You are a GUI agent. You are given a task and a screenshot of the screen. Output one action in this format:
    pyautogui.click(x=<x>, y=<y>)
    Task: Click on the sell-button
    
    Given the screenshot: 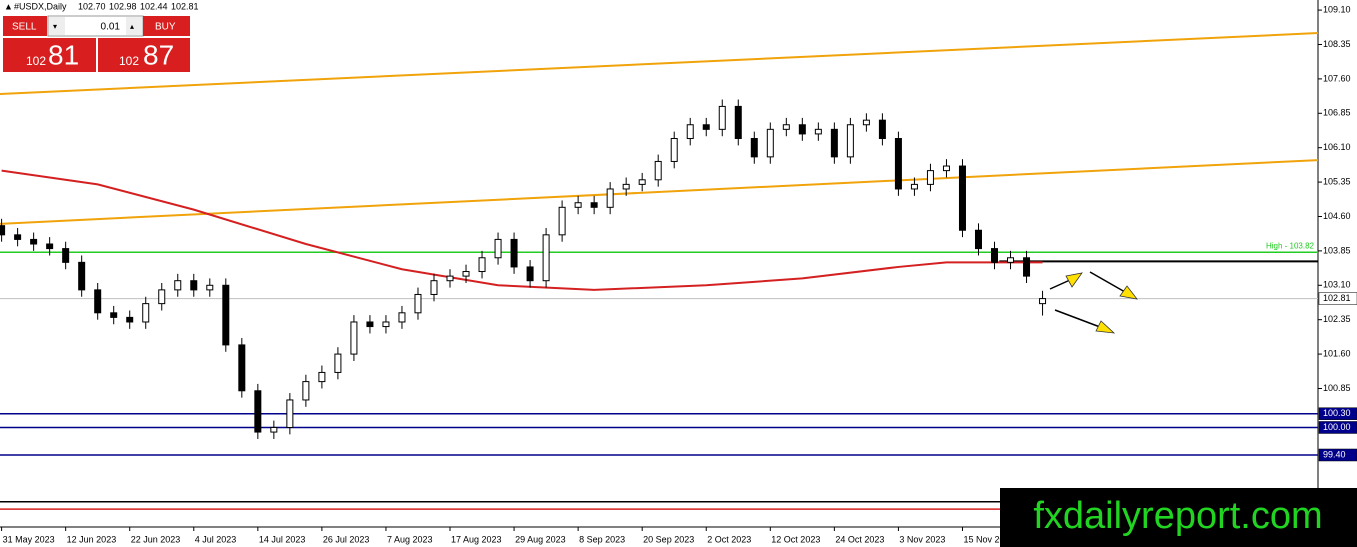 What is the action you would take?
    pyautogui.click(x=25, y=26)
    